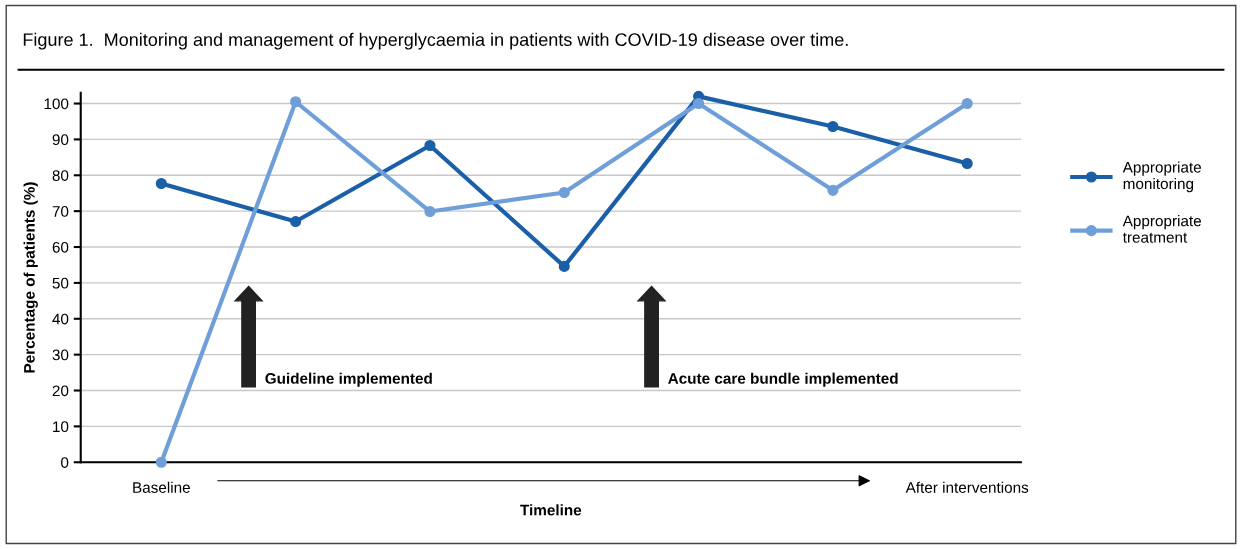 The width and height of the screenshot is (1242, 549). What do you see at coordinates (783, 379) in the screenshot?
I see `annotation: Acute care bundle implemented` at bounding box center [783, 379].